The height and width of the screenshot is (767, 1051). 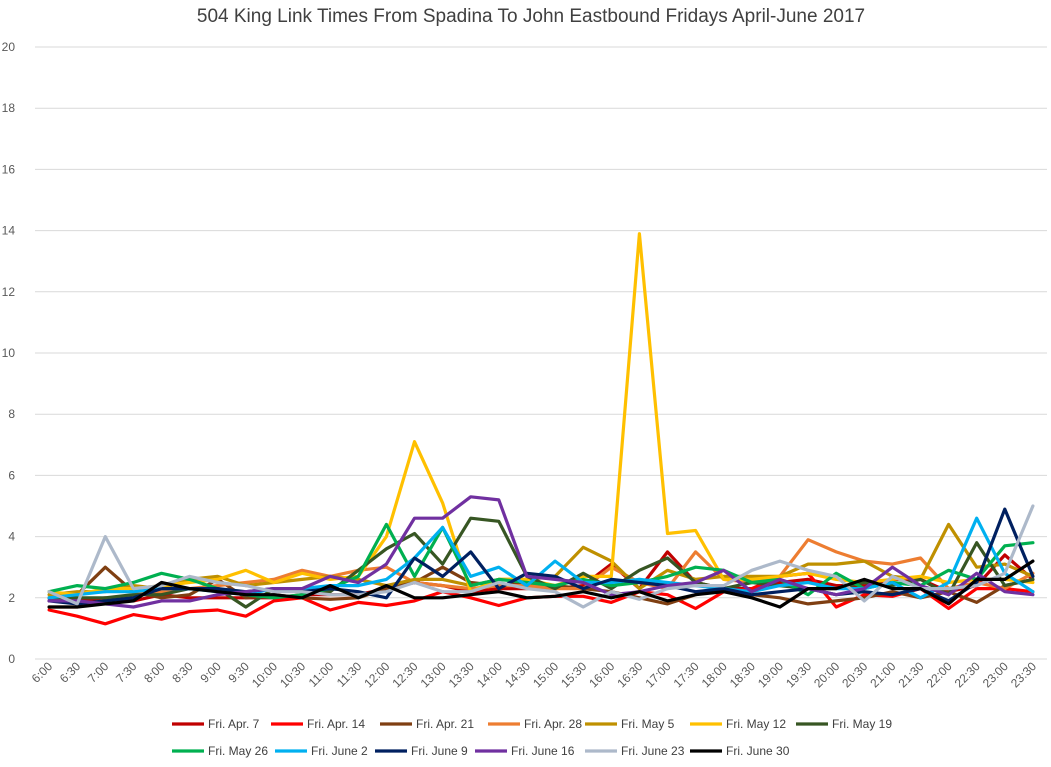 I want to click on x-tick-label: 17:00, so click(x=657, y=674).